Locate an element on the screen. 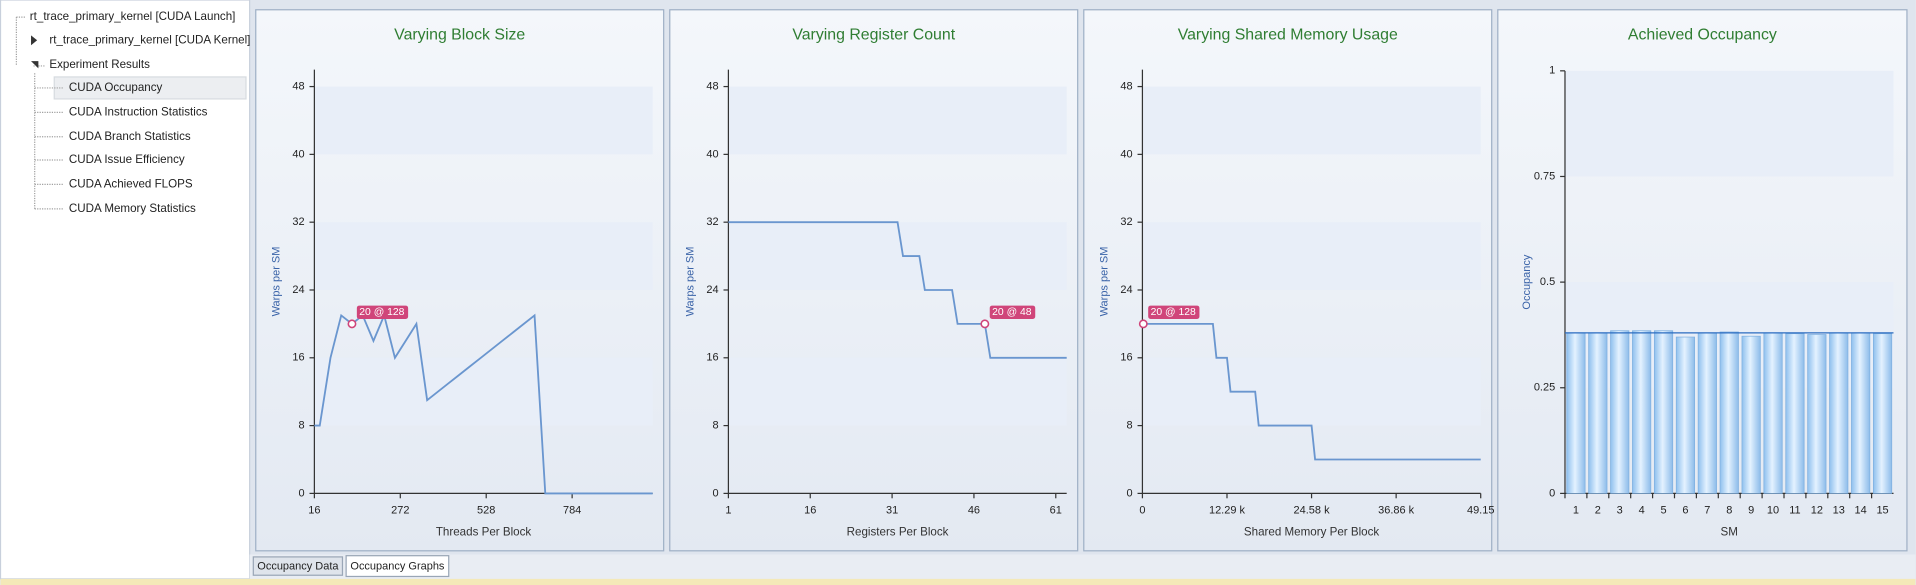 Image resolution: width=1916 pixels, height=585 pixels. x-tick-label: 784 is located at coordinates (572, 510).